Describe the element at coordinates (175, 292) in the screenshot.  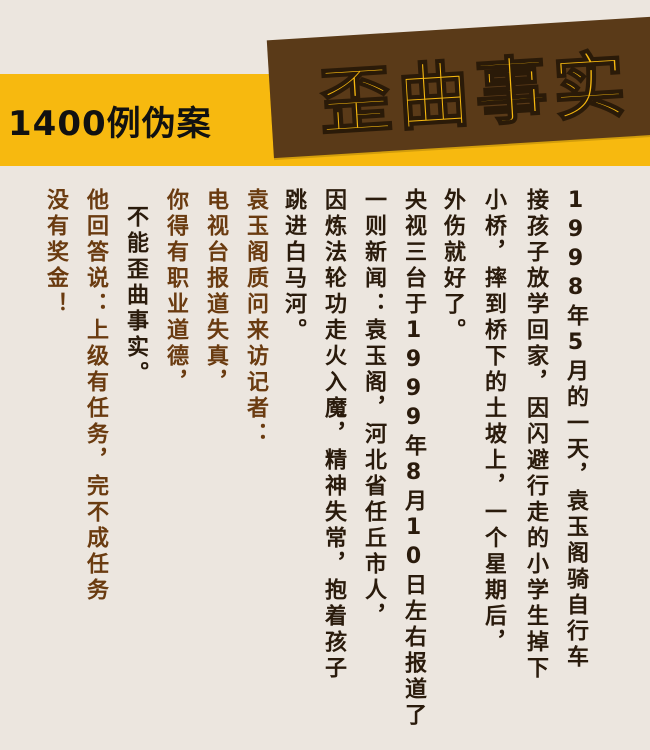
I see `text-column-11: 你得有职业道德，` at that location.